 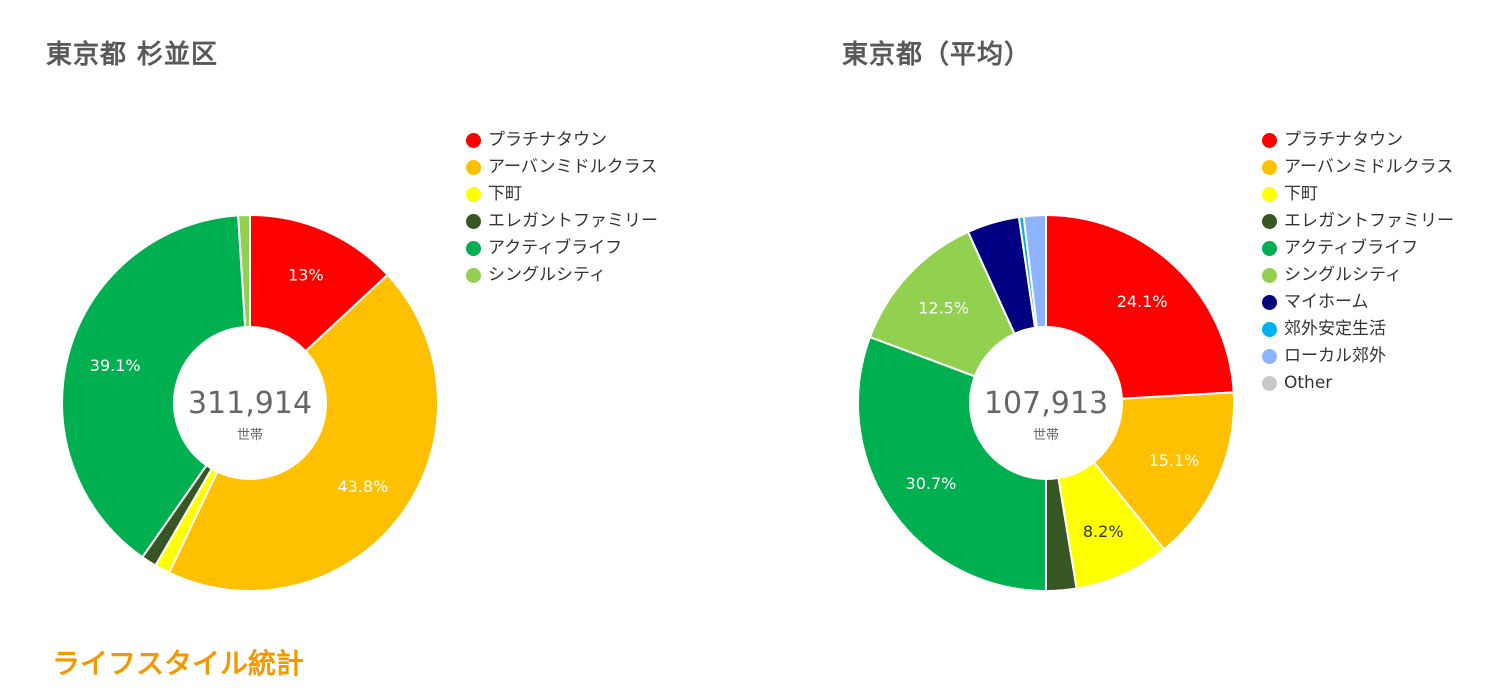 What do you see at coordinates (931, 483) in the screenshot?
I see `slice-data-label: 30.7%` at bounding box center [931, 483].